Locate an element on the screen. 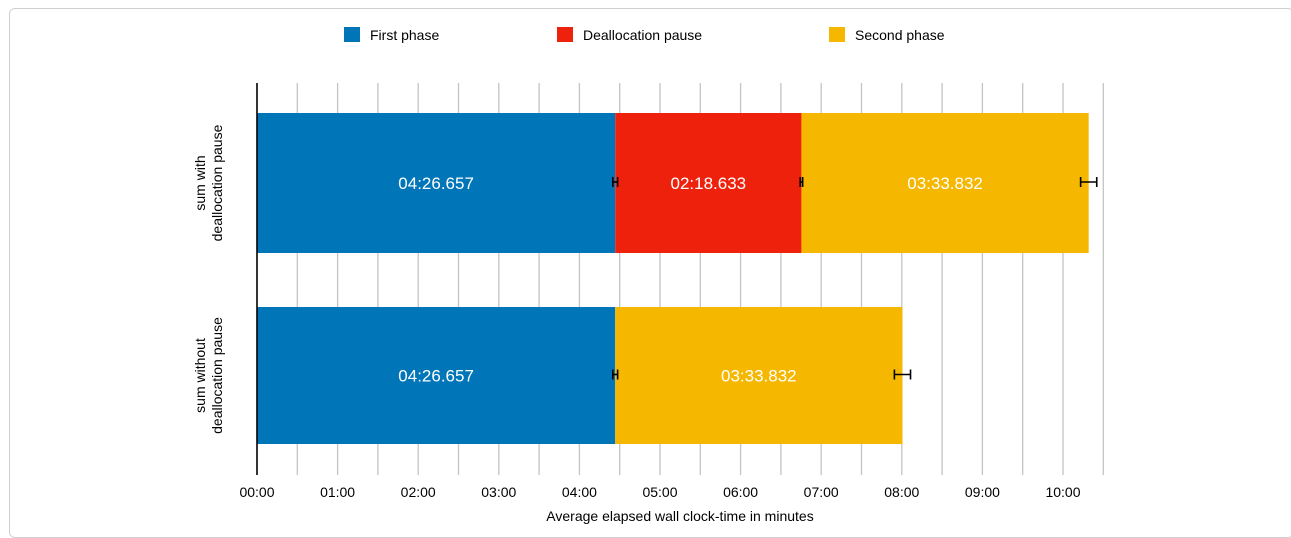 The width and height of the screenshot is (1291, 538). x-tick-label: 10:00 is located at coordinates (1062, 492).